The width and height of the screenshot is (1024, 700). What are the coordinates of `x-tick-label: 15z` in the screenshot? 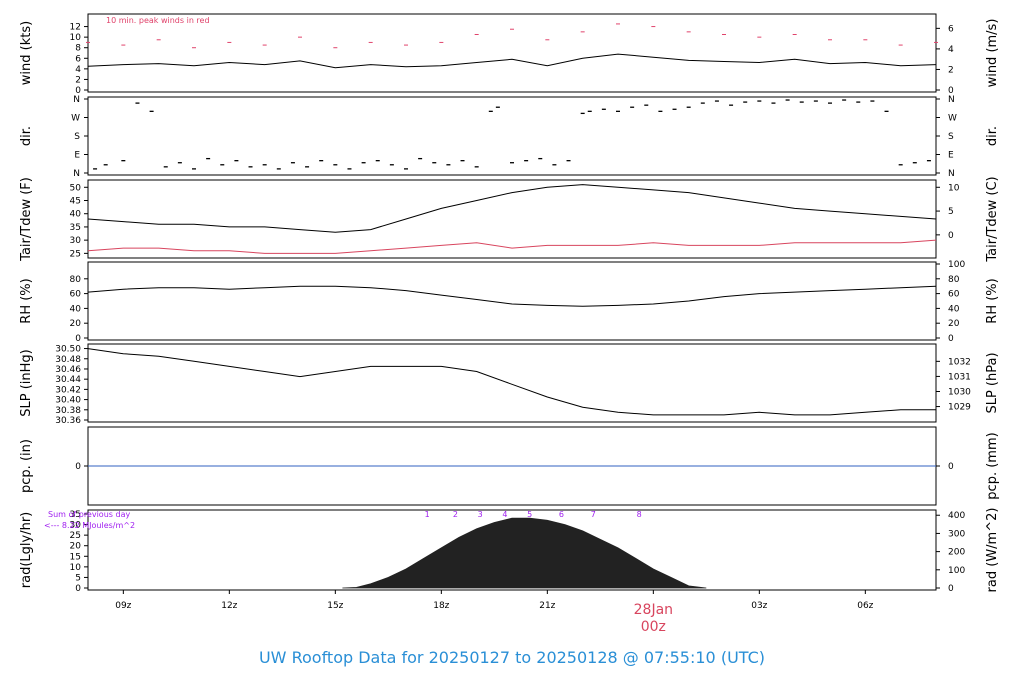 It's located at (335, 606).